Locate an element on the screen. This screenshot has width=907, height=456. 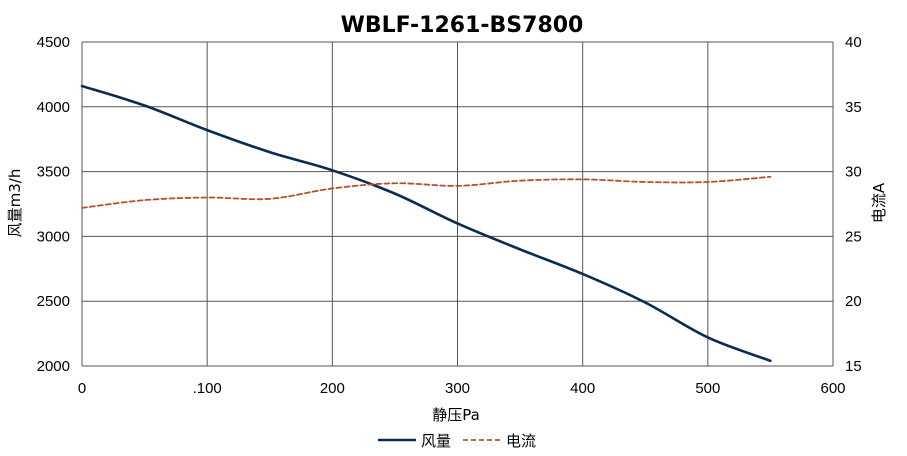
y-axis-right-label: 电流A is located at coordinates (879, 202).